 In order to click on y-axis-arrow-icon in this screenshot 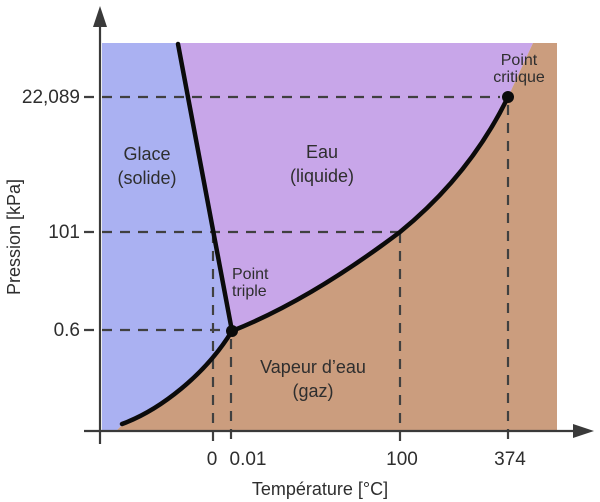, I will do `click(100, 16)`.